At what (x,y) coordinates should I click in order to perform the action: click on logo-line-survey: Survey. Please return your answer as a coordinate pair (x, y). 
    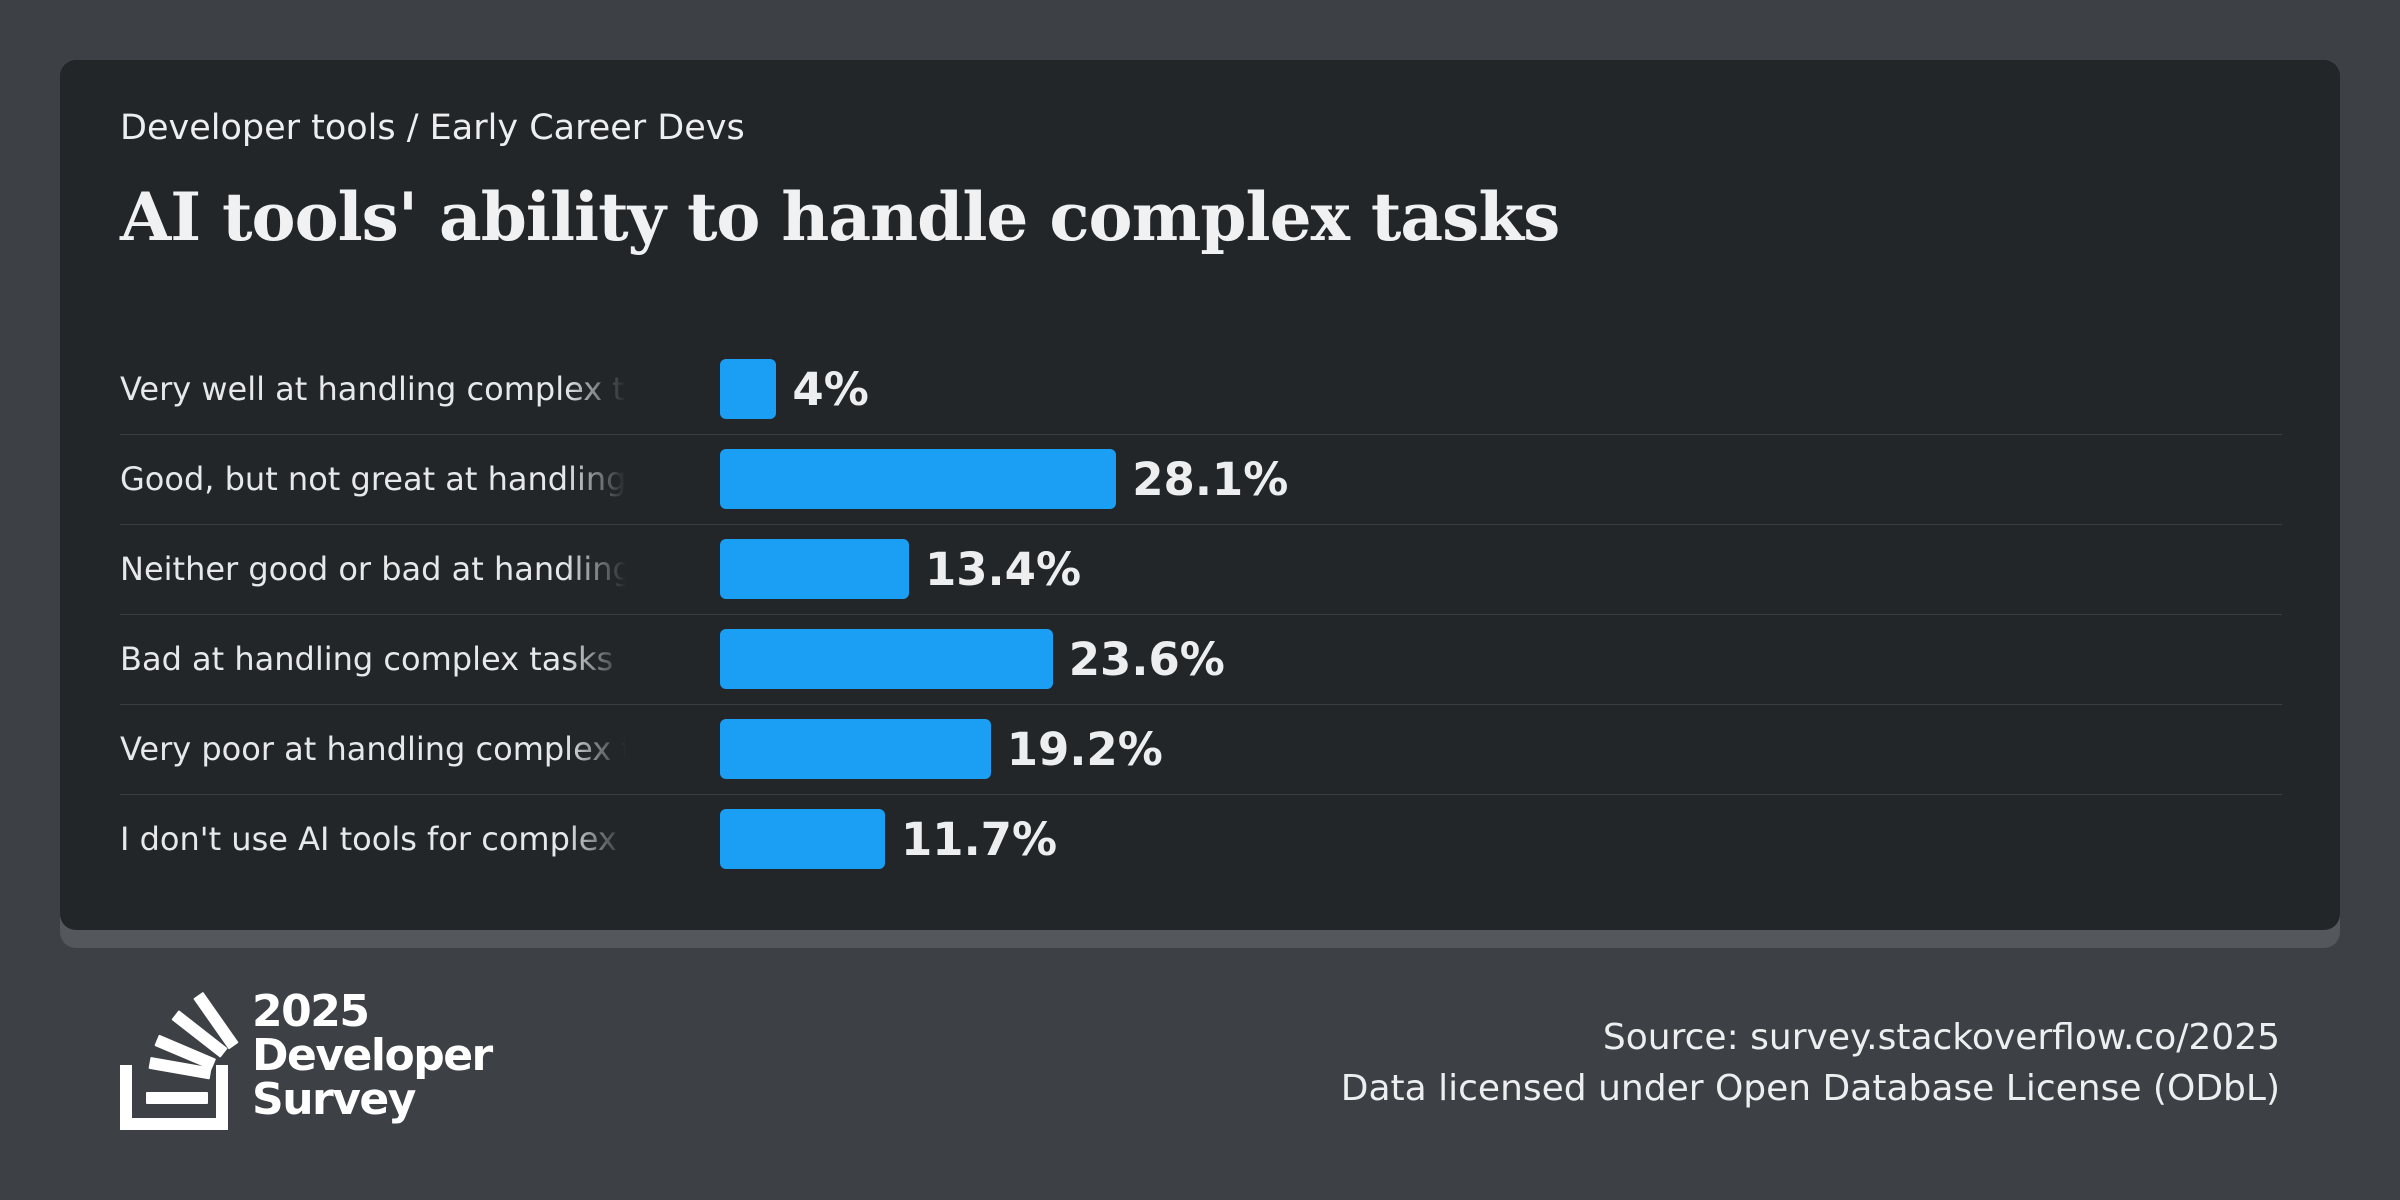
    Looking at the image, I should click on (334, 1099).